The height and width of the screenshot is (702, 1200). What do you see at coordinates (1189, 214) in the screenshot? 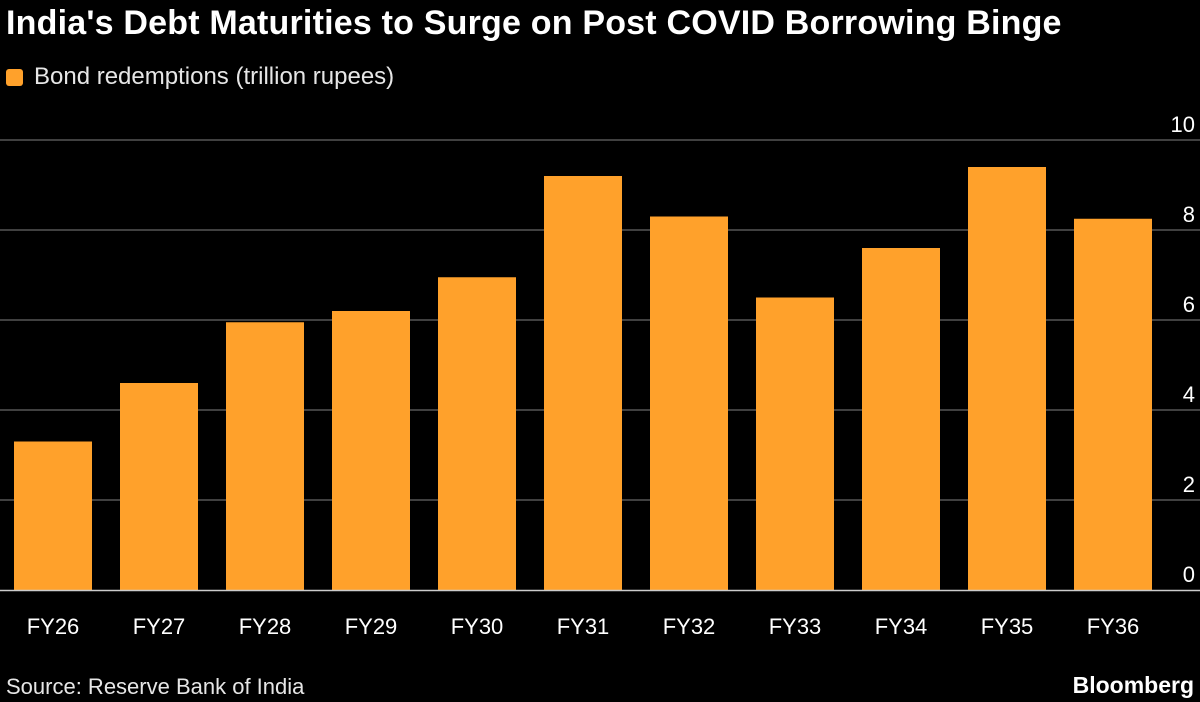
I see `y-tick-label: 8` at bounding box center [1189, 214].